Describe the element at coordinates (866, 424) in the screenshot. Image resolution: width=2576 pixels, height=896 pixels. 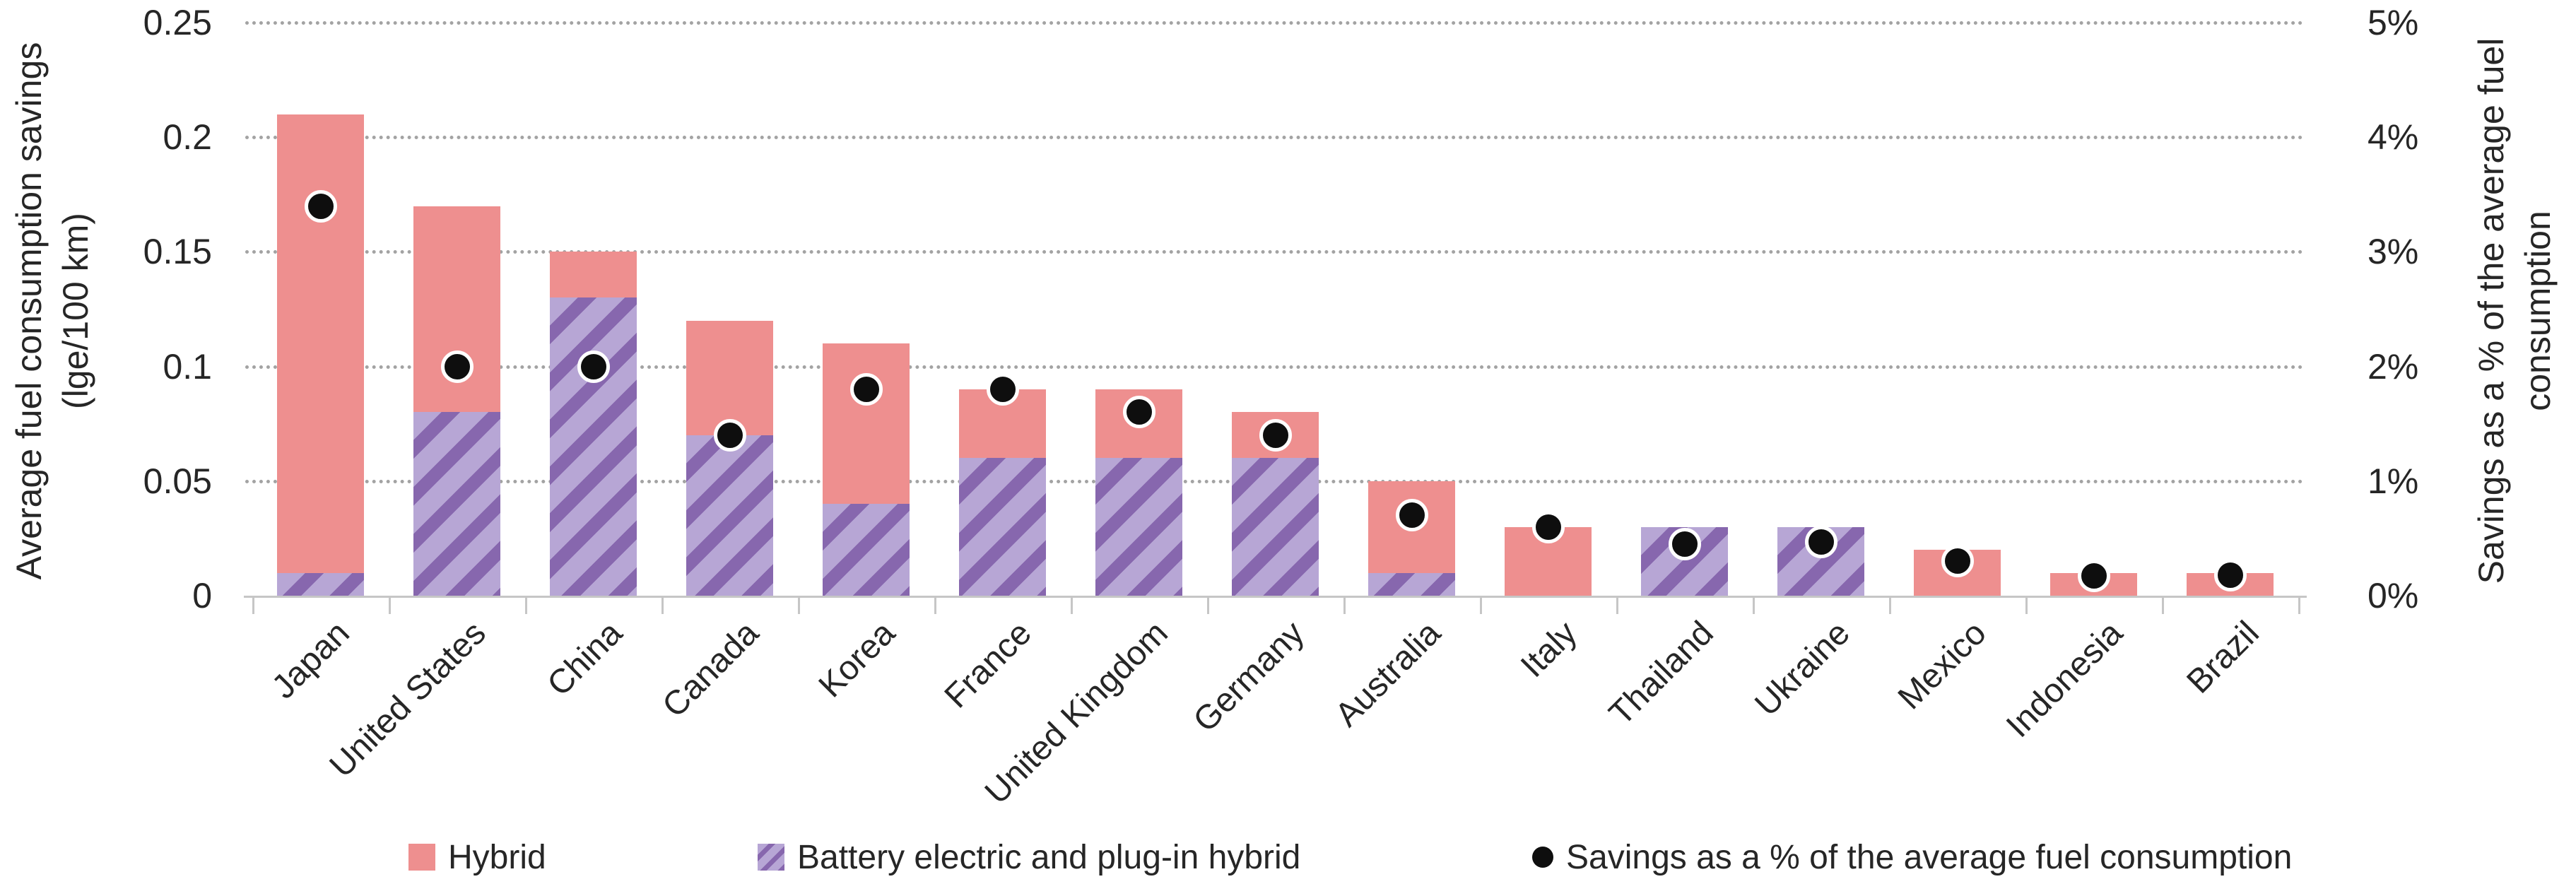
I see `bar-korea-hybrid-segment` at that location.